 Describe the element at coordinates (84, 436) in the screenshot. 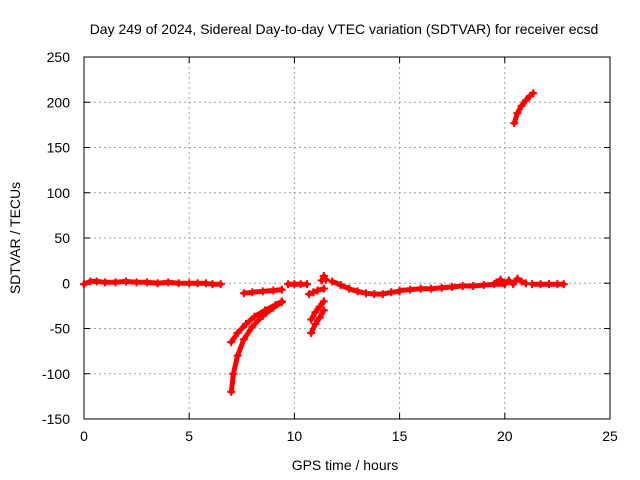

I see `x-tick-label: 0` at that location.